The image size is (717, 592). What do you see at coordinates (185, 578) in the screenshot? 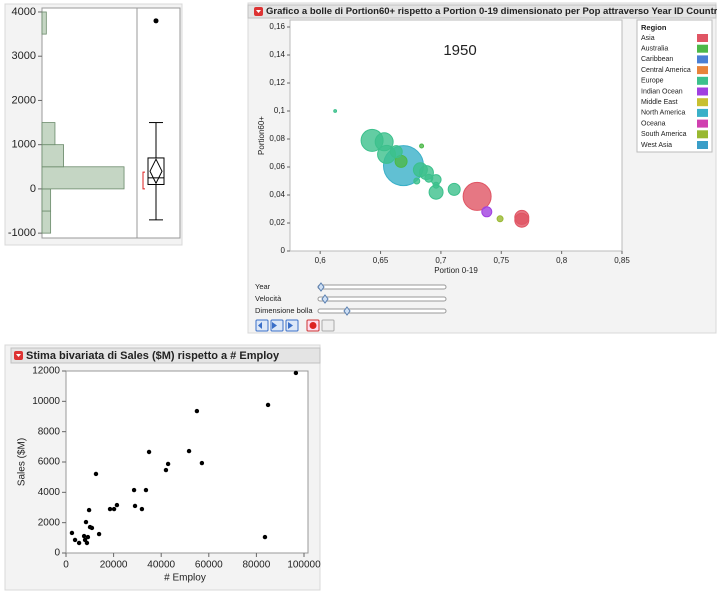
I see `x-axis-label: # Employ` at bounding box center [185, 578].